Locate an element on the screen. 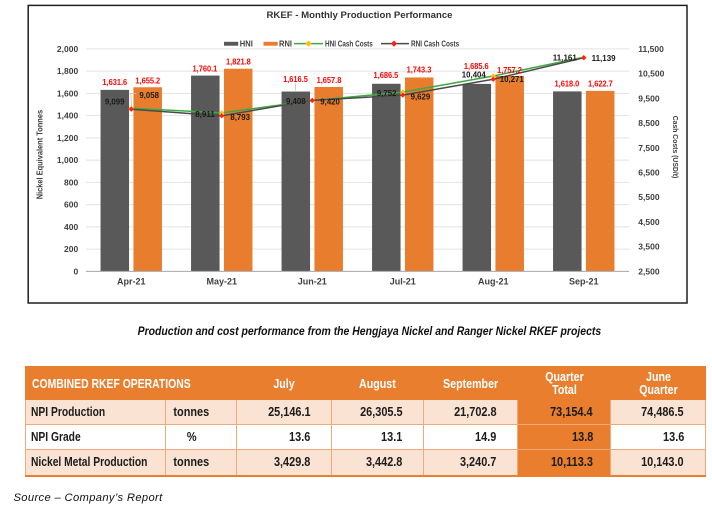 This screenshot has height=509, width=712. svg-text: 9,099 is located at coordinates (115, 101).